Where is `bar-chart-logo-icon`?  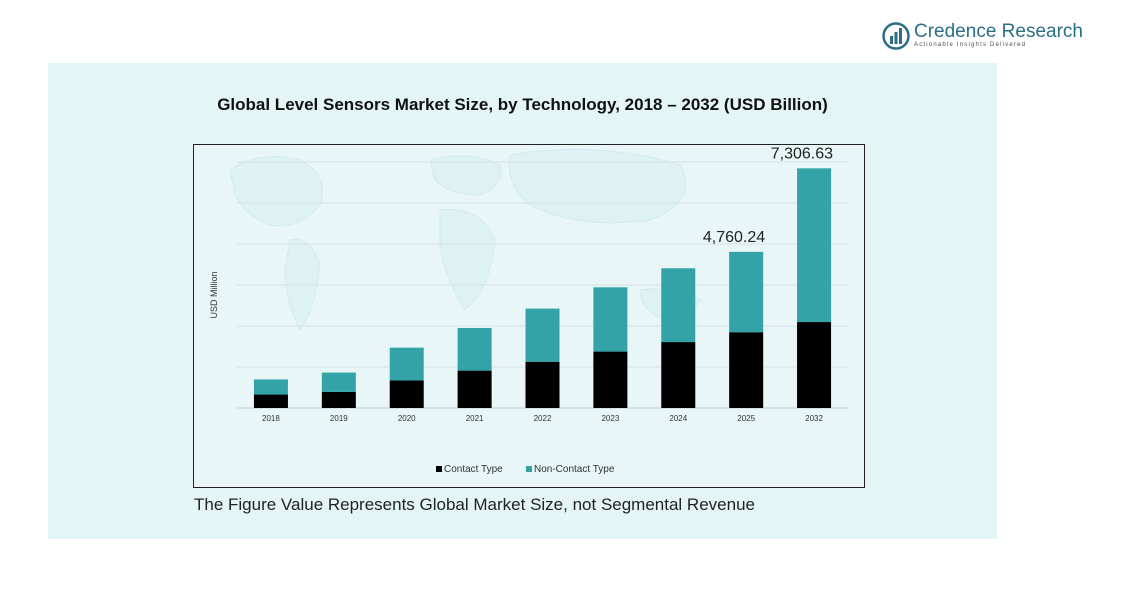 bar-chart-logo-icon is located at coordinates (896, 36).